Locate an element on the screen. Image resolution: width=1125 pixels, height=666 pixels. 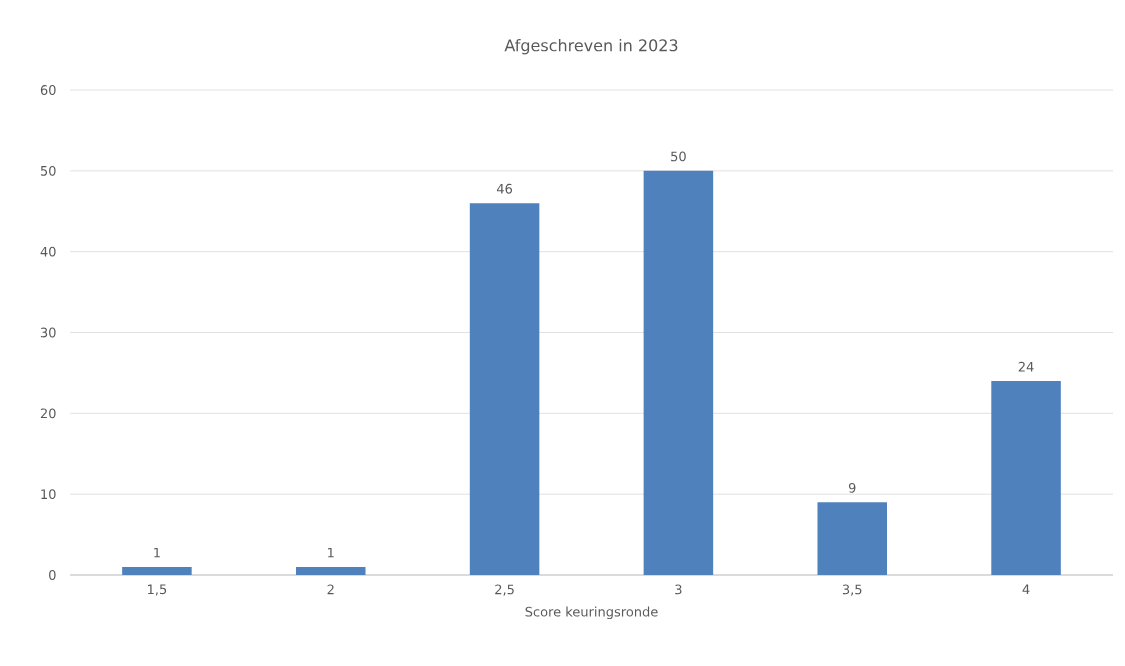
x-tick-label: 2,5 is located at coordinates (504, 590).